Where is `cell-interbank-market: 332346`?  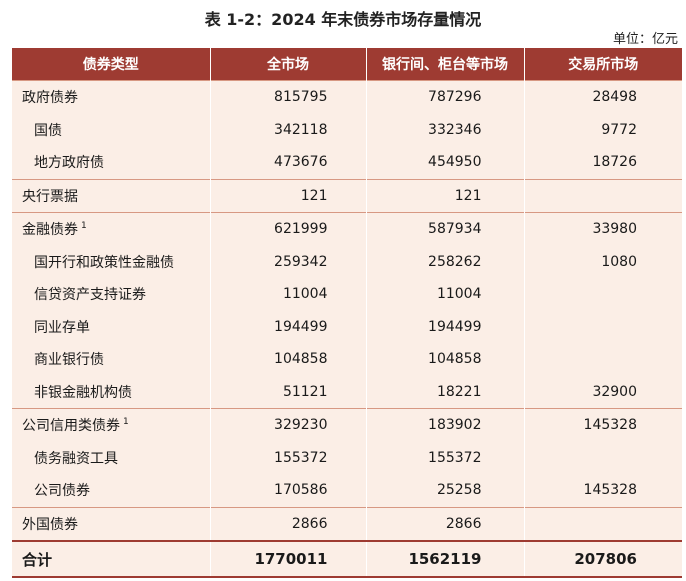 cell-interbank-market: 332346 is located at coordinates (445, 129).